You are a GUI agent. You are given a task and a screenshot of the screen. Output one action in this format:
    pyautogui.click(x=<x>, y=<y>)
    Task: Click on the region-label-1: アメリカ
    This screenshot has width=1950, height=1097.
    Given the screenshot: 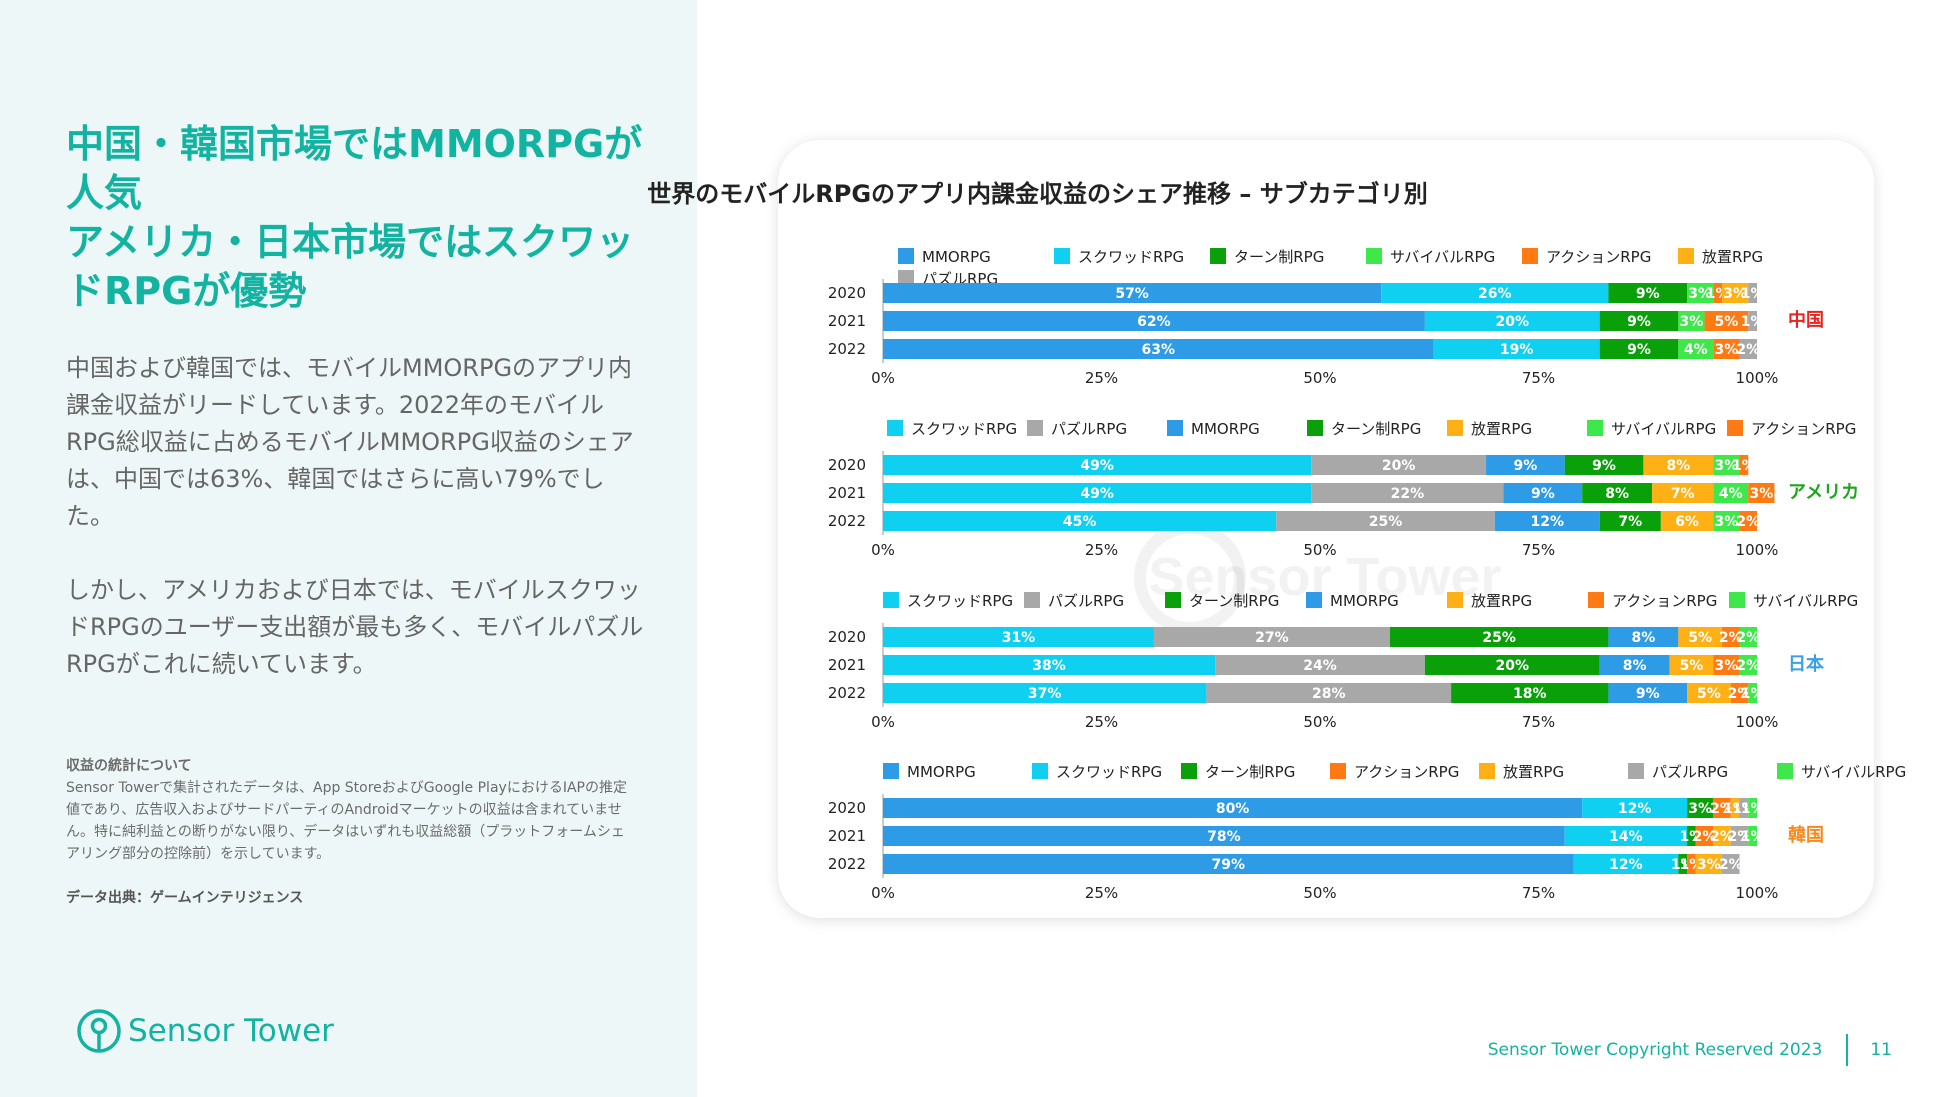 What is the action you would take?
    pyautogui.click(x=1823, y=492)
    